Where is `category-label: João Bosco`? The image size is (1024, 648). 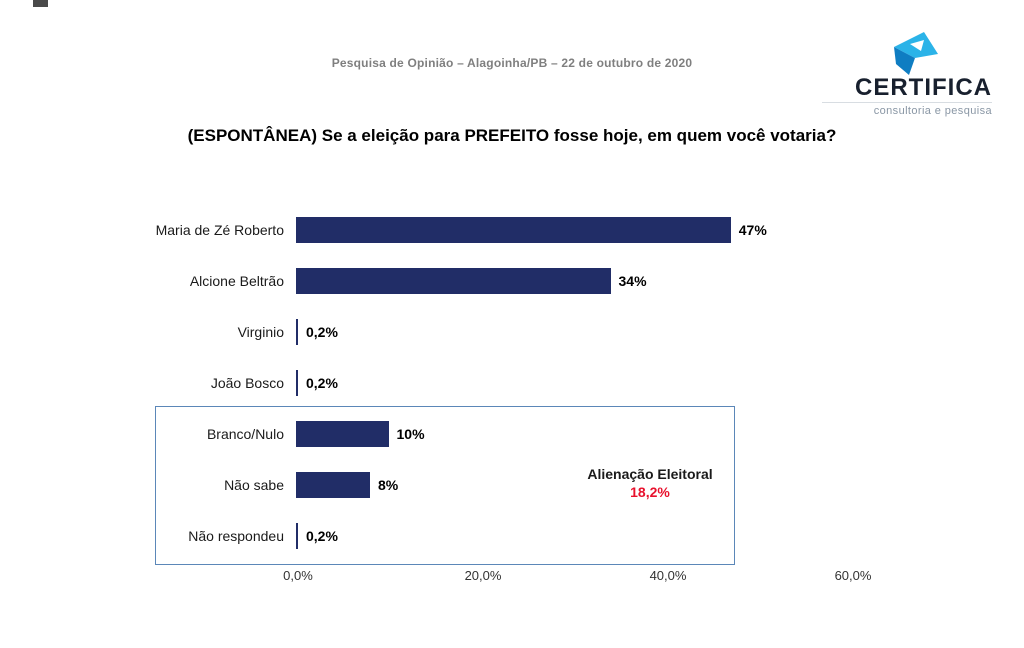
category-label: João Bosco is located at coordinates (247, 382).